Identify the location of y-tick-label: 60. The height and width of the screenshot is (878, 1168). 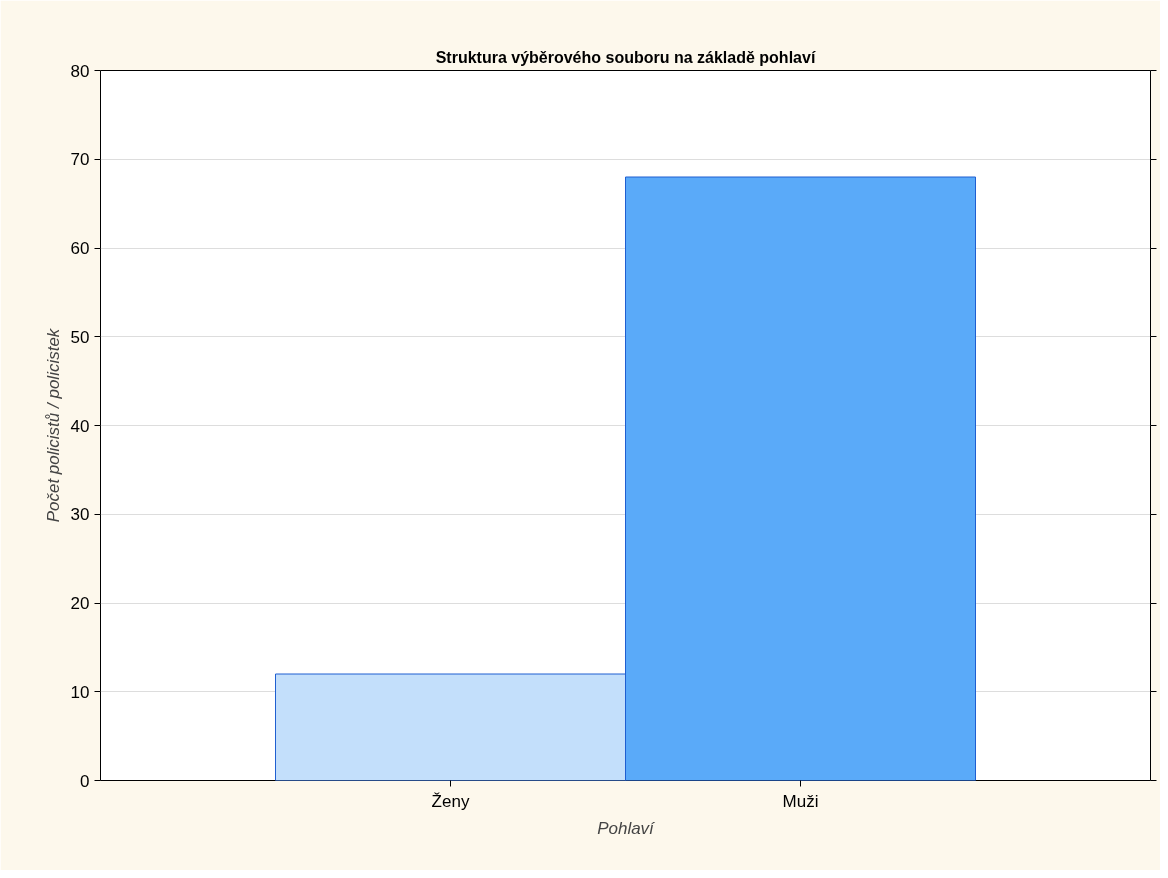
(80, 248).